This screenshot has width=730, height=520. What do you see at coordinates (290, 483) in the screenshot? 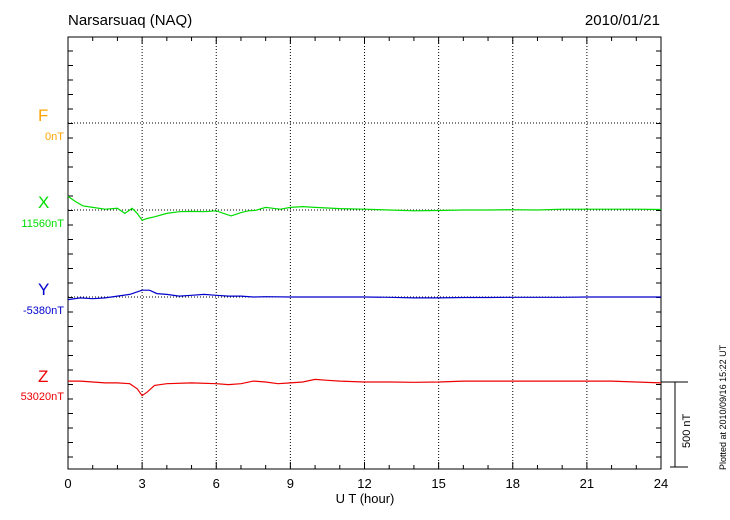
I see `x-tick-label: 9` at bounding box center [290, 483].